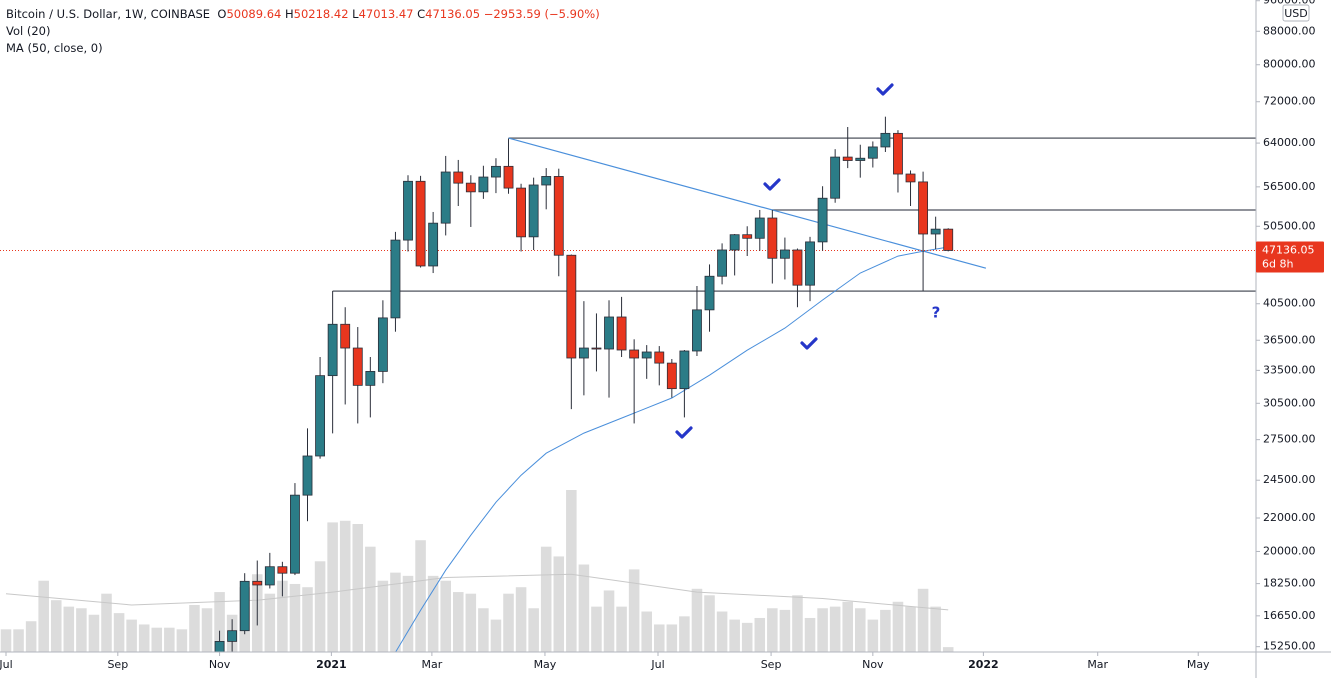 This screenshot has width=1331, height=678. I want to click on y-tick-label: 50500.00, so click(1289, 225).